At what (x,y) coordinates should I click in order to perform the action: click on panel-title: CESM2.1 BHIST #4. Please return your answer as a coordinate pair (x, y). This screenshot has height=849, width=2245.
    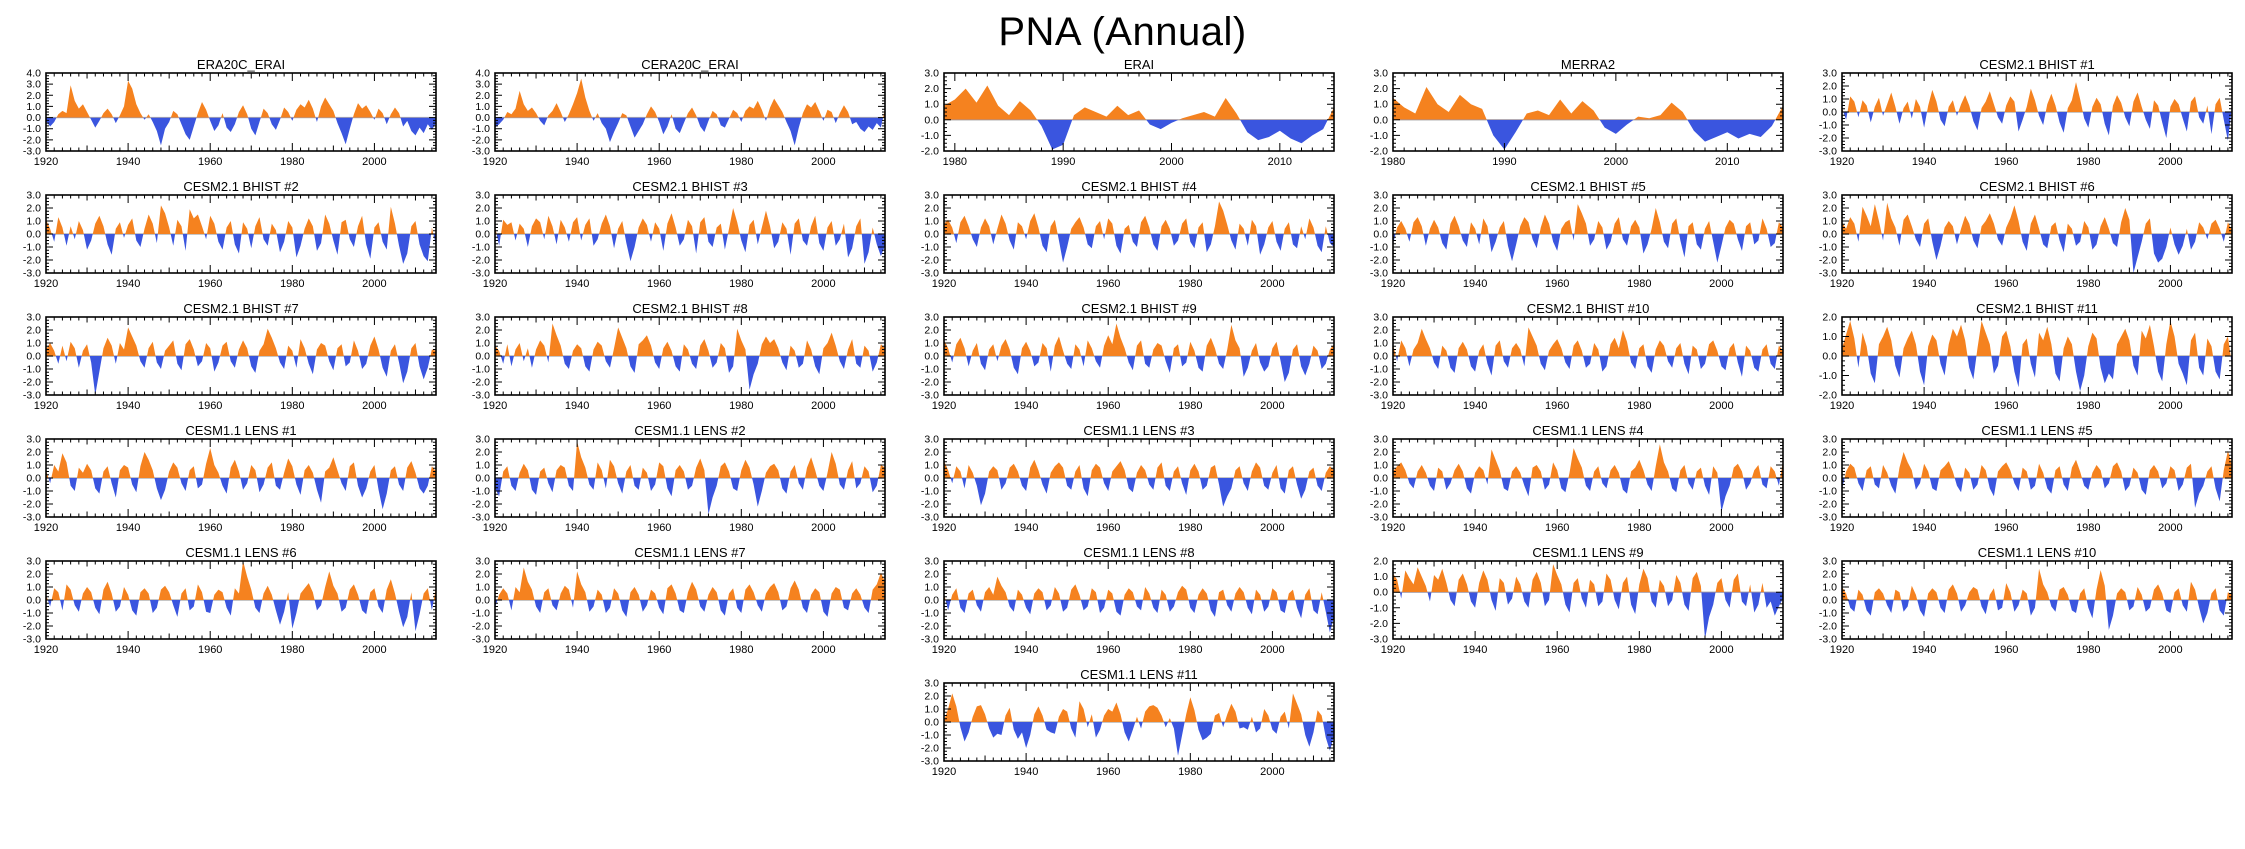
    Looking at the image, I should click on (1138, 187).